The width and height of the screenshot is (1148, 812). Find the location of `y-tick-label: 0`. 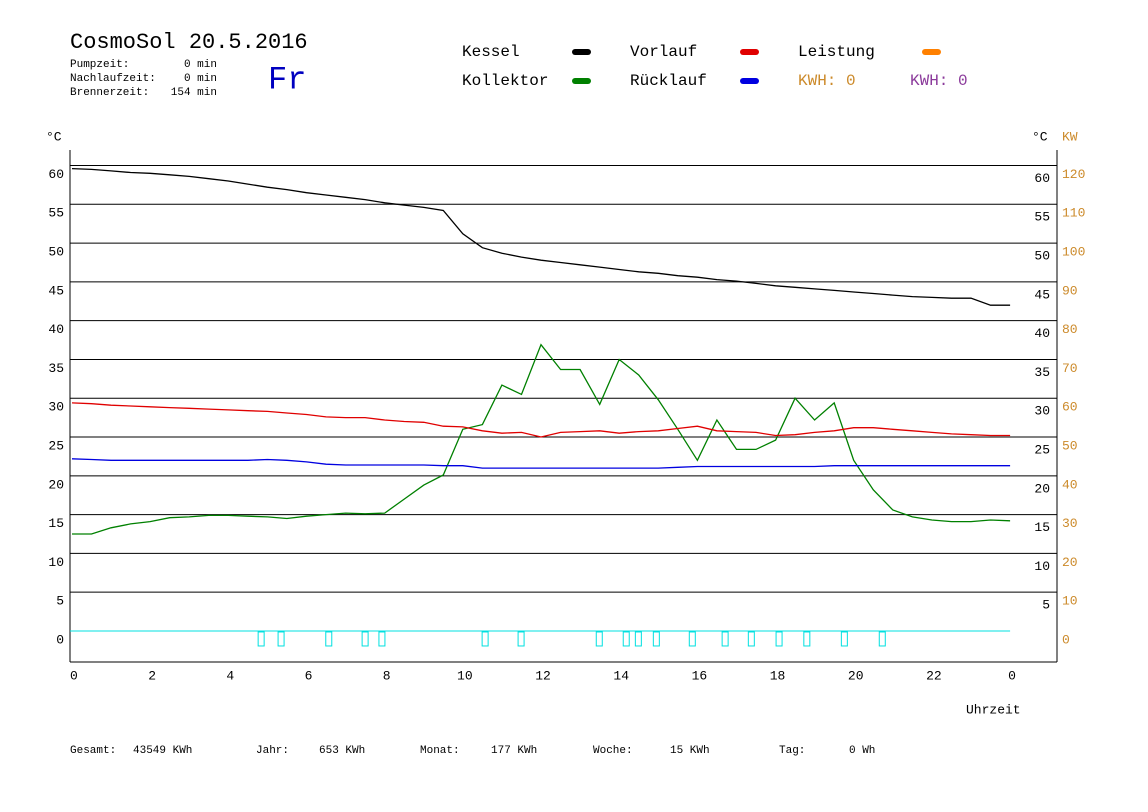

y-tick-label: 0 is located at coordinates (60, 639).